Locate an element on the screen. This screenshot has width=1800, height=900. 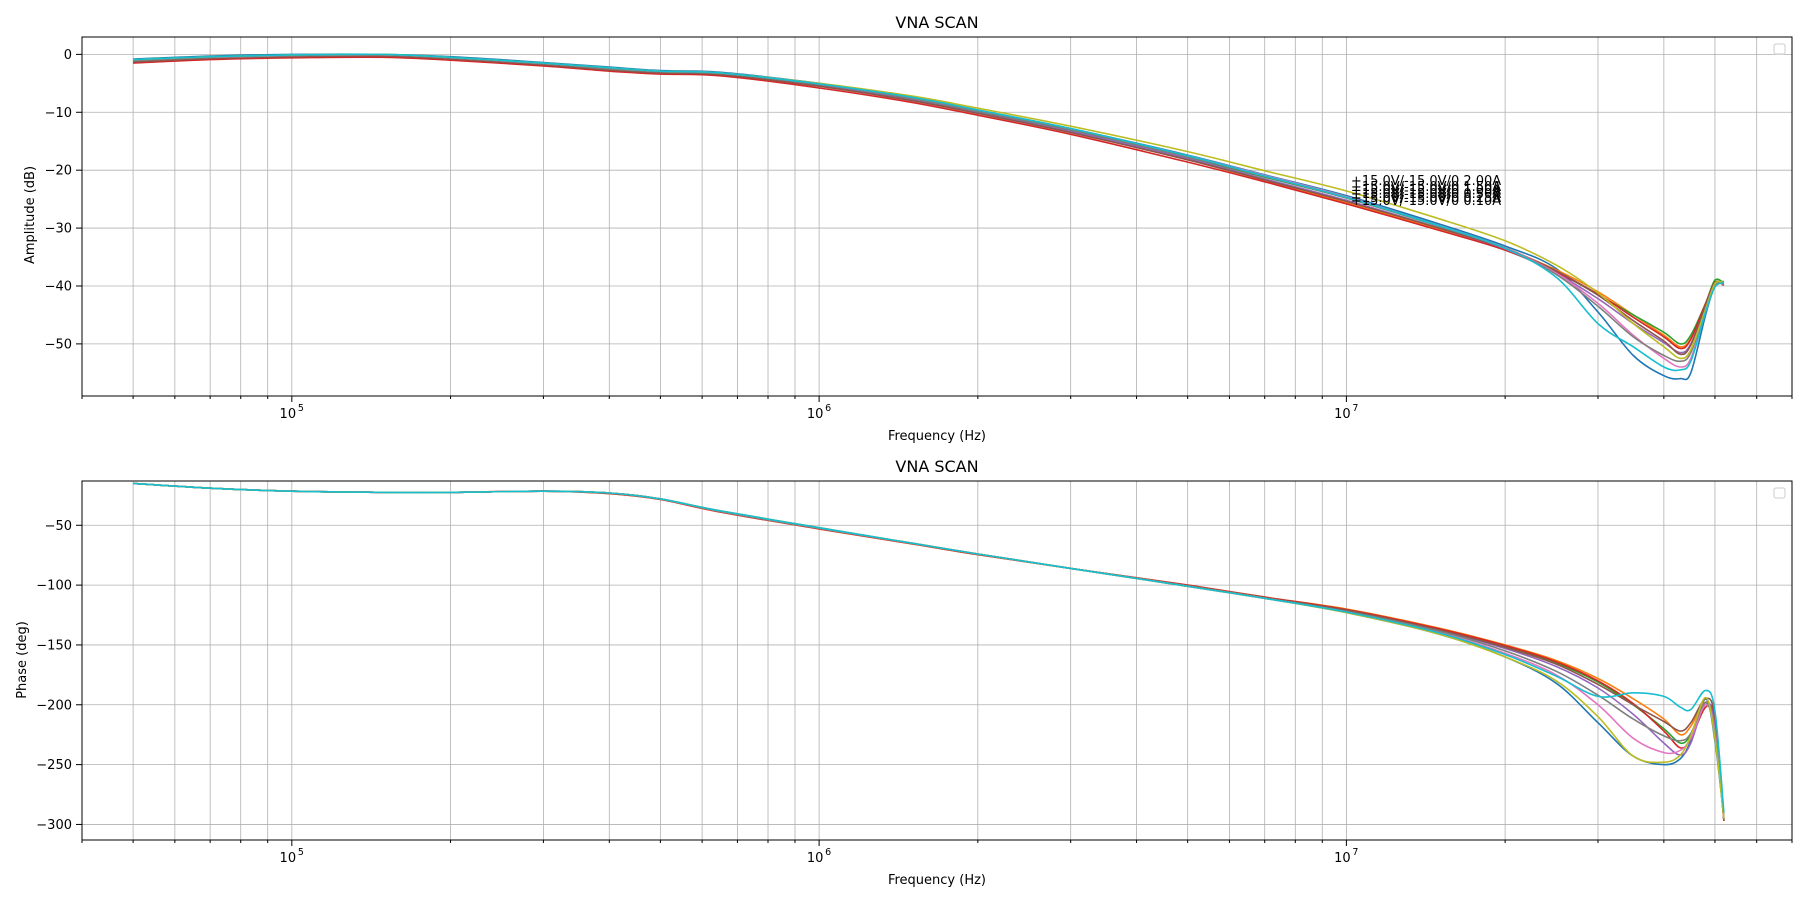
amplitude-annotation: +15.0V/-15.0V/0 0.10A is located at coordinates (1426, 201).